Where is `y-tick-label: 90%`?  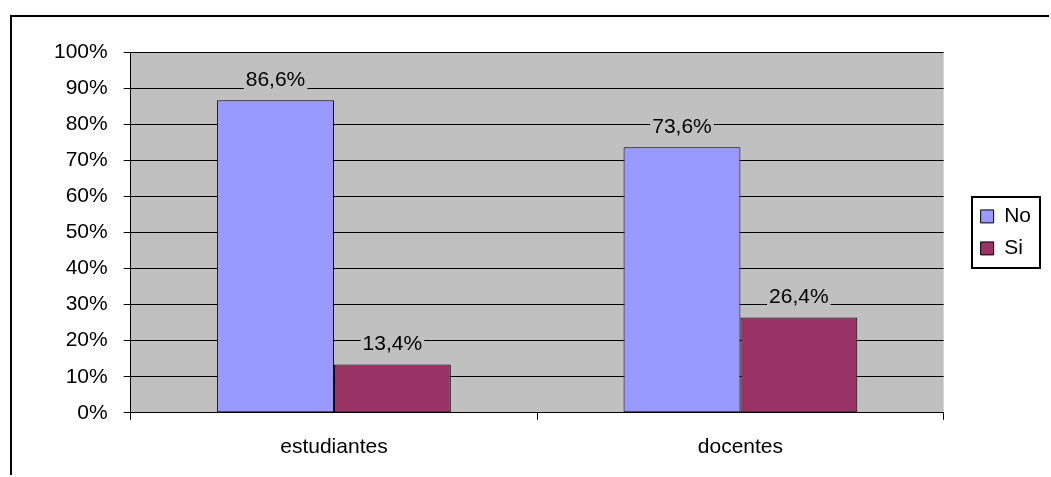
y-tick-label: 90% is located at coordinates (86, 86).